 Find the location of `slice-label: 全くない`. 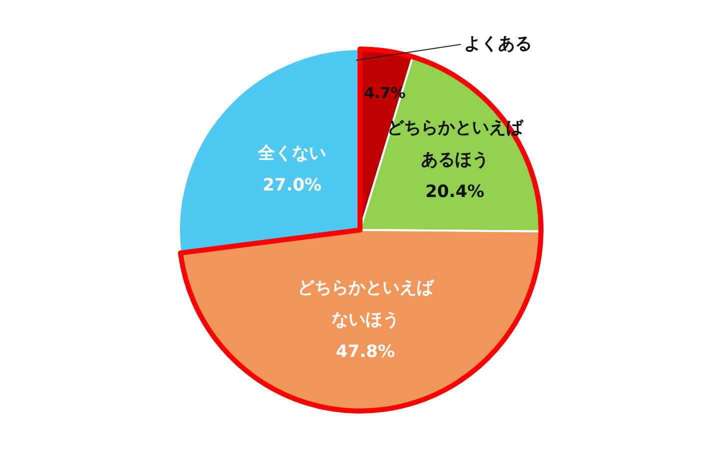

slice-label: 全くない is located at coordinates (291, 154).